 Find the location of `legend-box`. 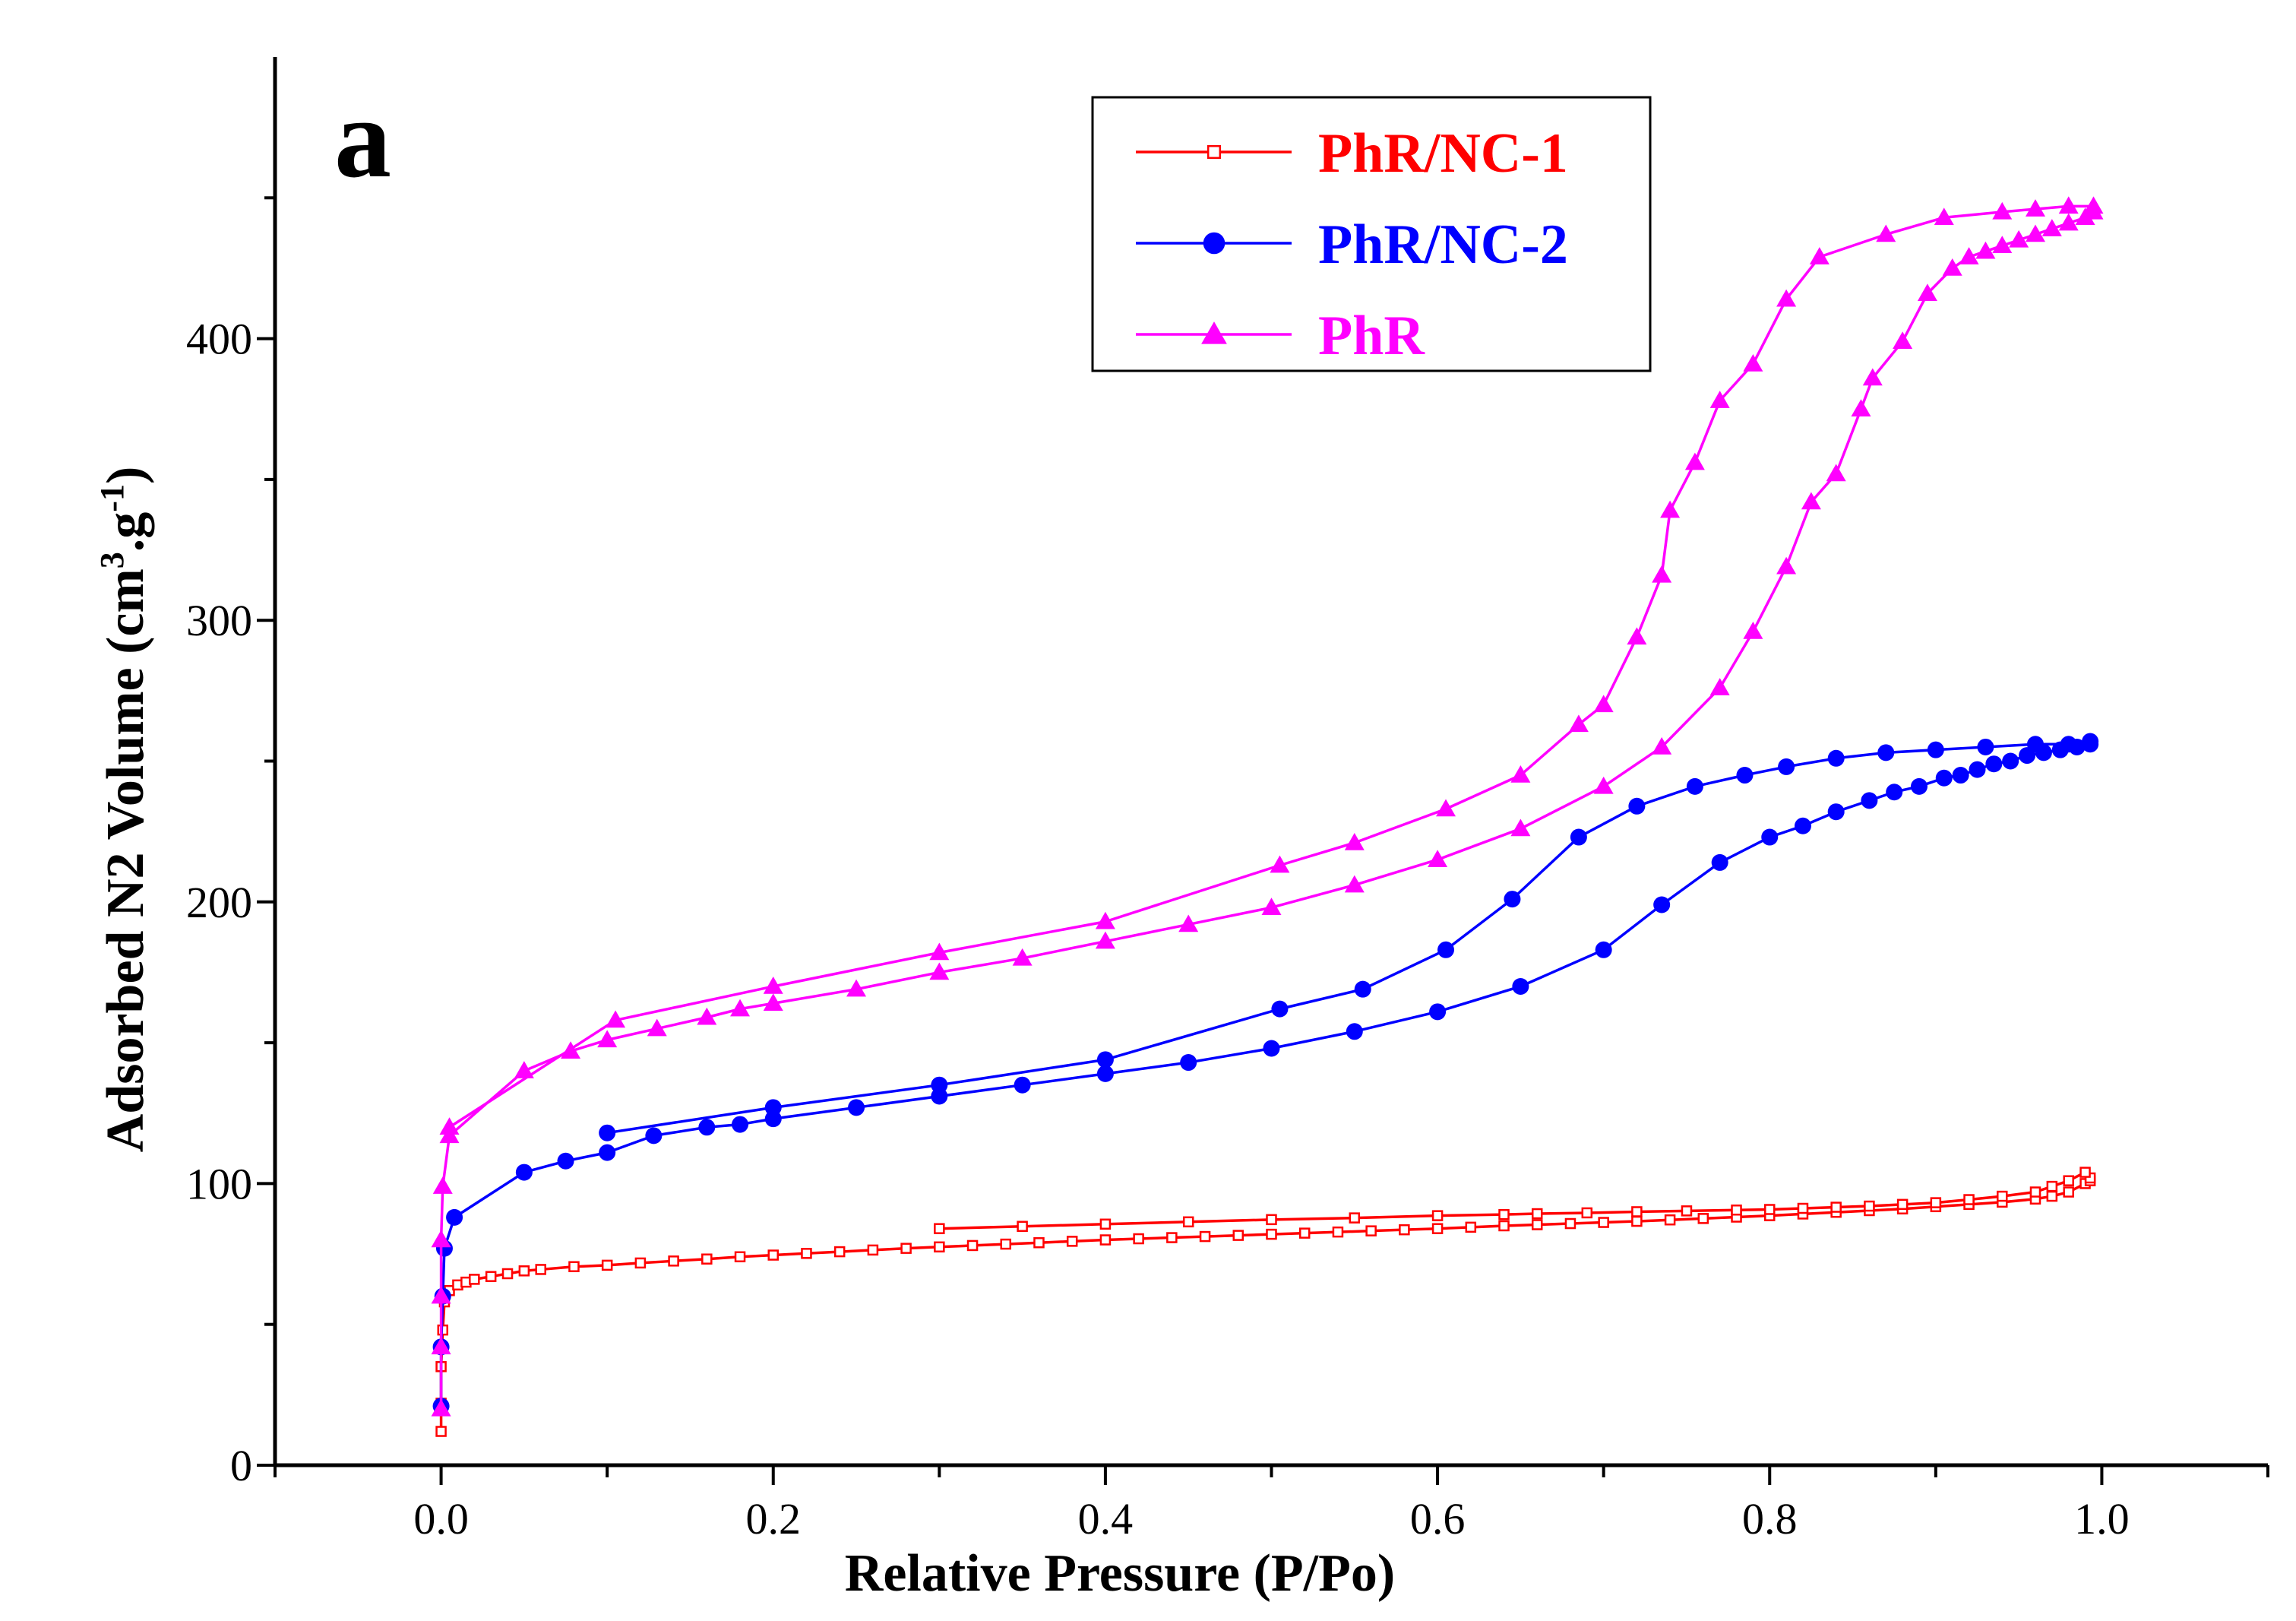

legend-box is located at coordinates (1371, 234).